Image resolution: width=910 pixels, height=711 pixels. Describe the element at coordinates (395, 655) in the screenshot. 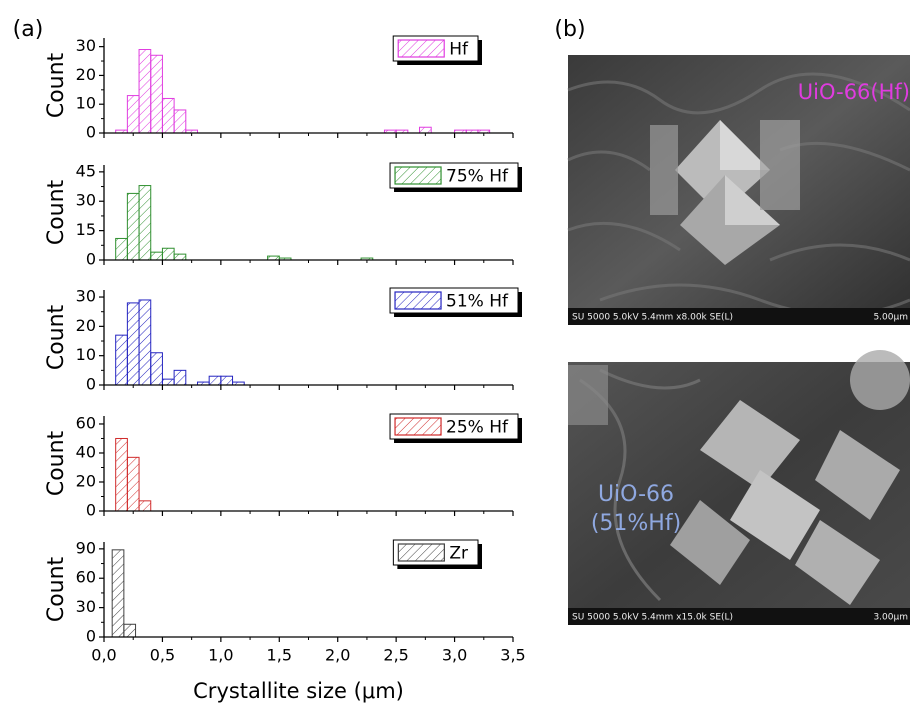

I see `x-tick-label: 2,5` at that location.